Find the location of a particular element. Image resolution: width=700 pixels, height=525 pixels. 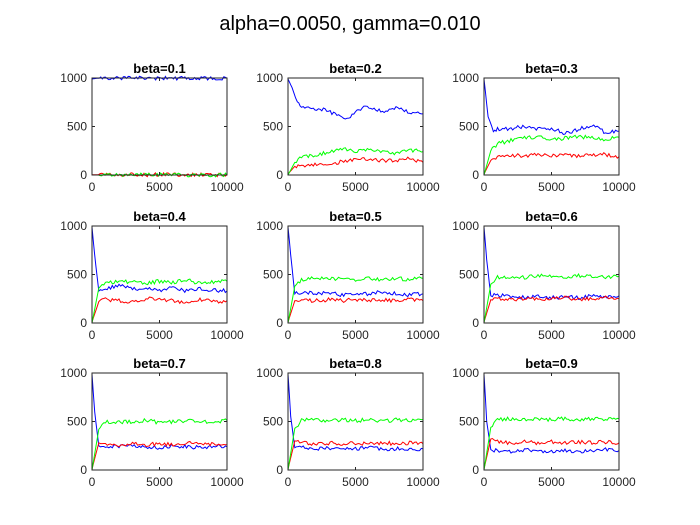

subplot-panel: 0 5000 10000 0 500 1000 beta=0.8 is located at coordinates (348, 422).